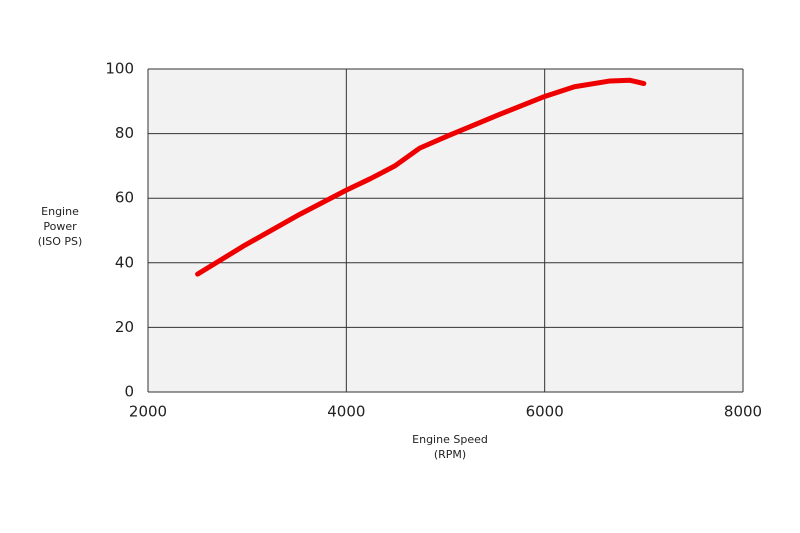  I want to click on y-axis-label: (ISO PS), so click(60, 241).